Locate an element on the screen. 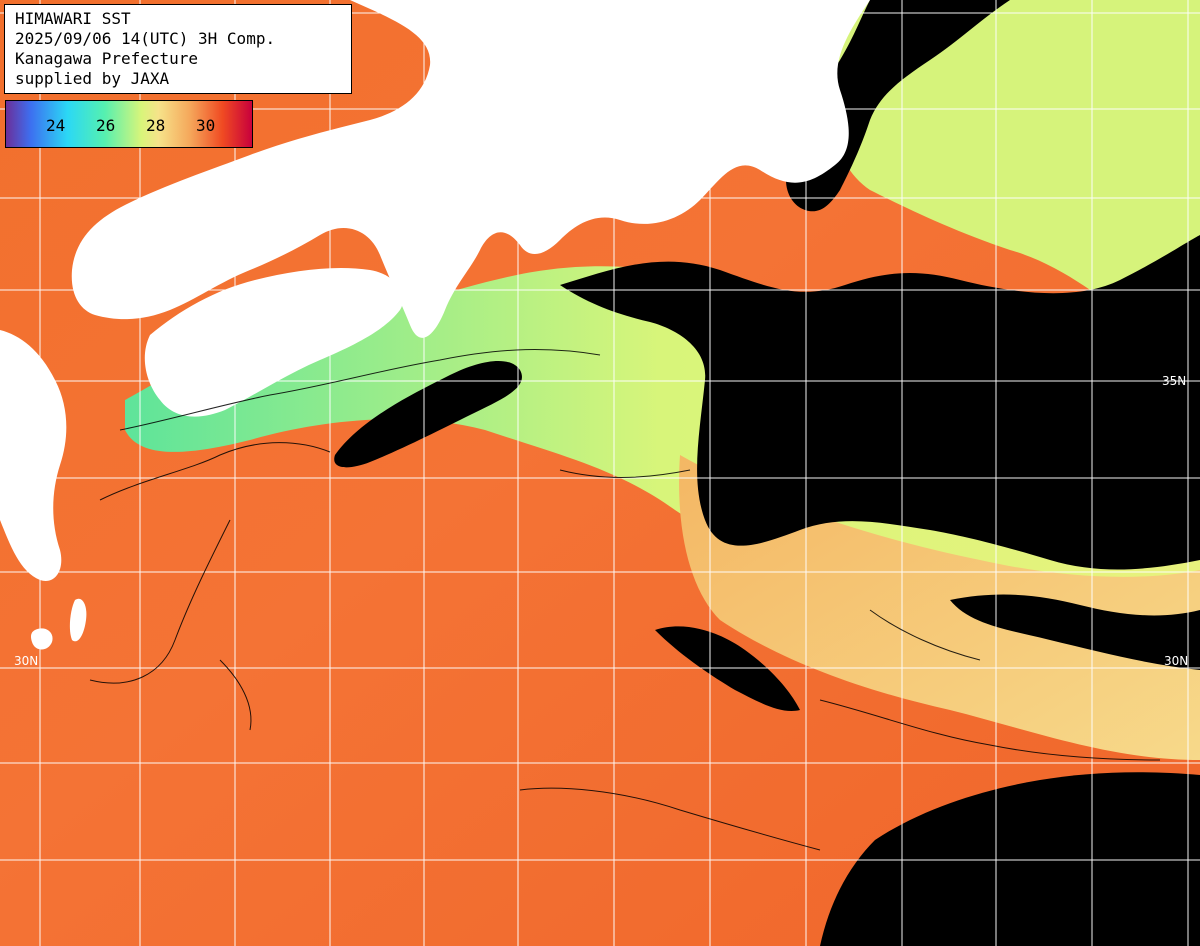  cloud-patch-center is located at coordinates (428, 414).